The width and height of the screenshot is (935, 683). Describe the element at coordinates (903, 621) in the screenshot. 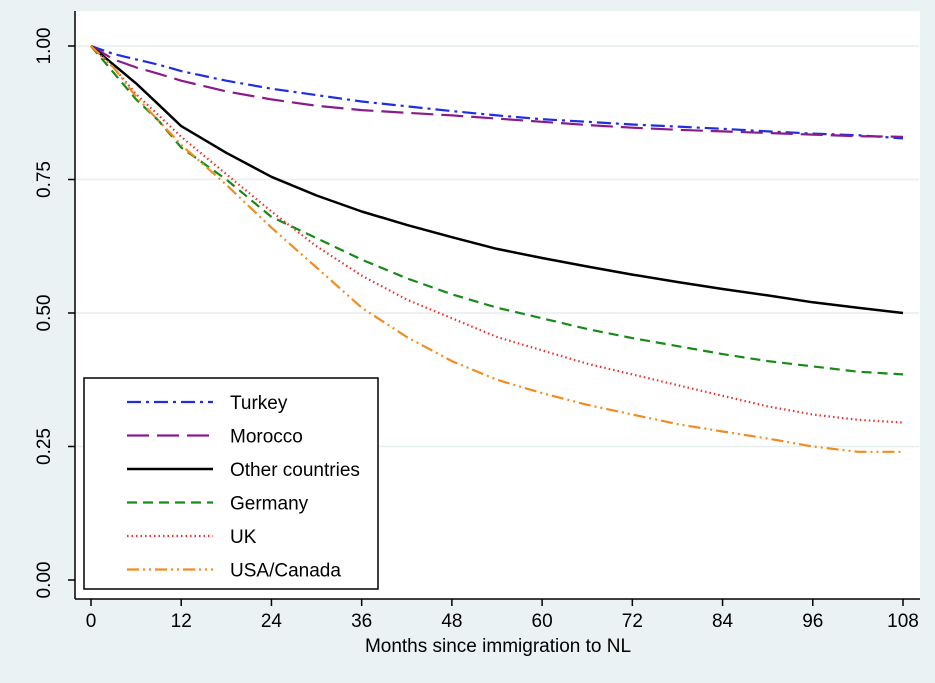

I see `x-tick-label: 108` at that location.